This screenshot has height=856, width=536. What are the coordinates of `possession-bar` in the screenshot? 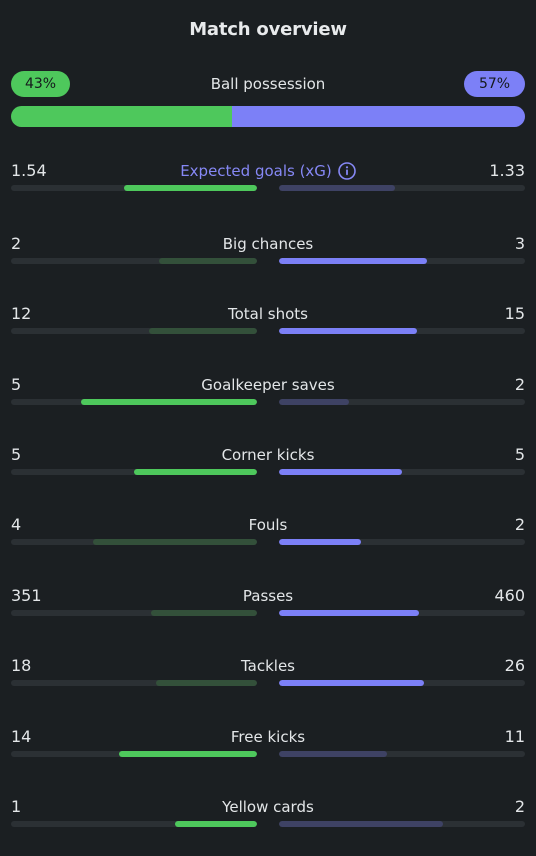 It's located at (268, 116).